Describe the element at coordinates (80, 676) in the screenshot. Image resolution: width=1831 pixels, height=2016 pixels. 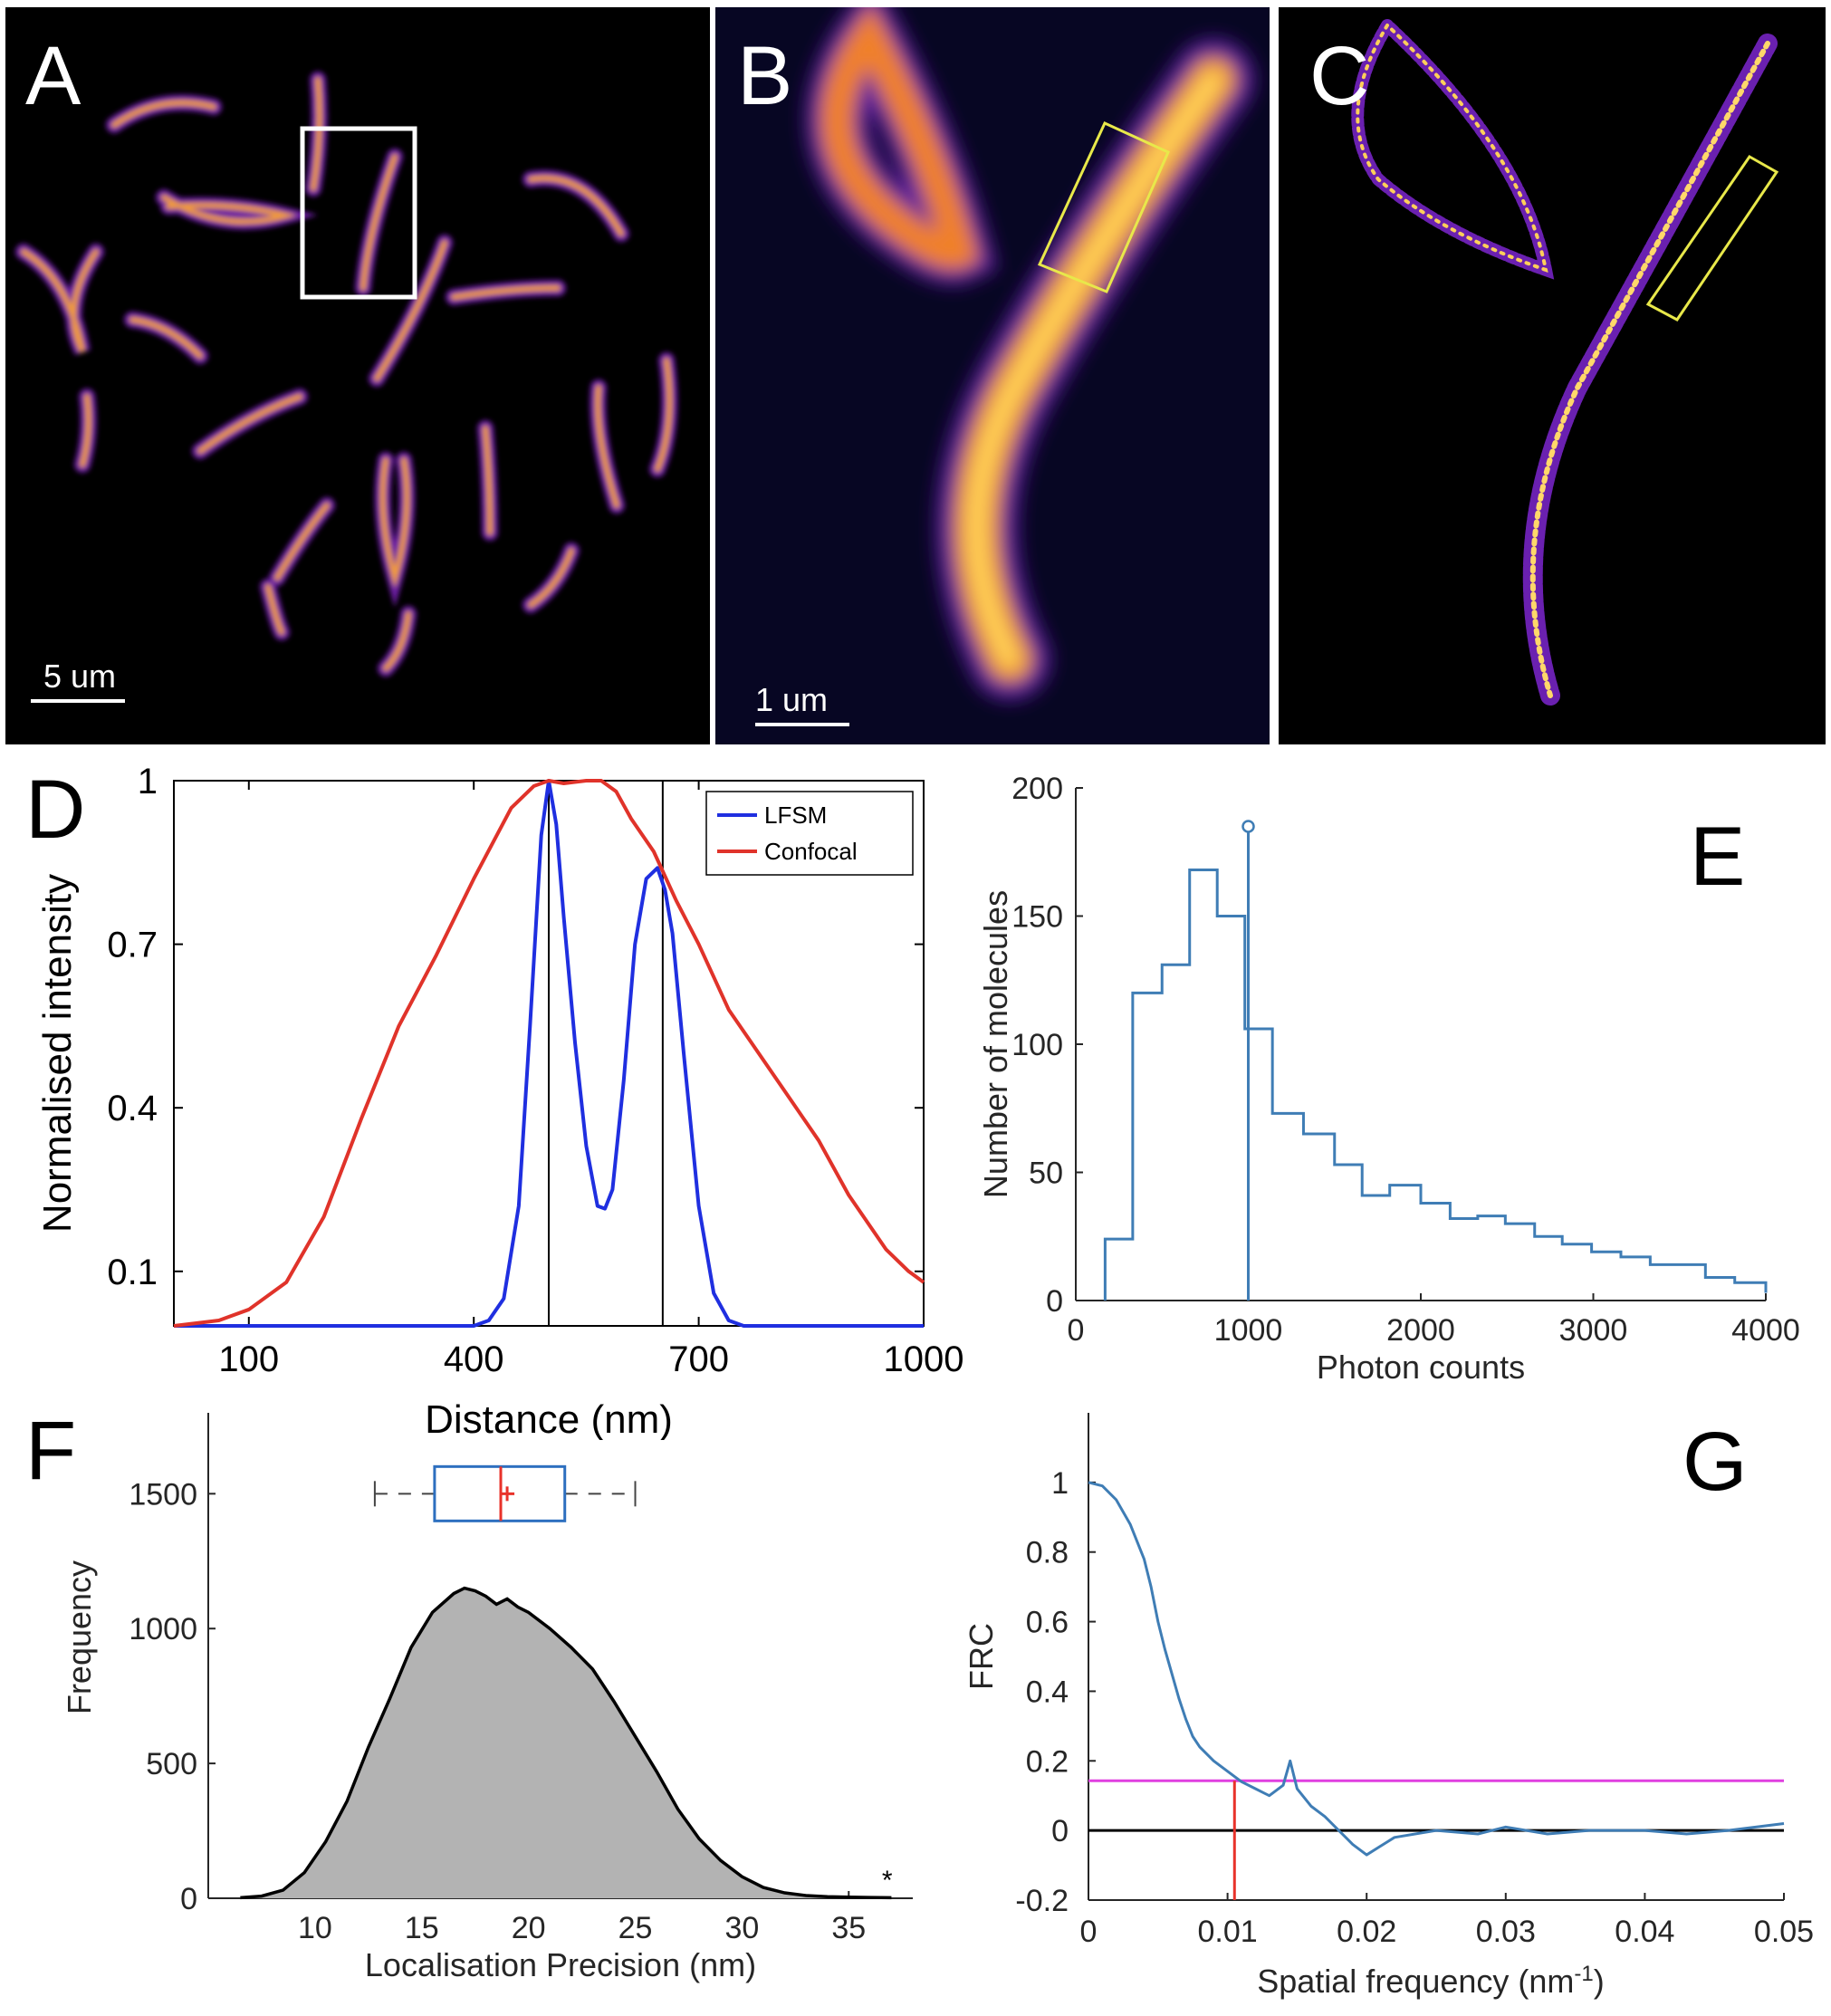
I see `scale-bar-label-a: 5 um` at that location.